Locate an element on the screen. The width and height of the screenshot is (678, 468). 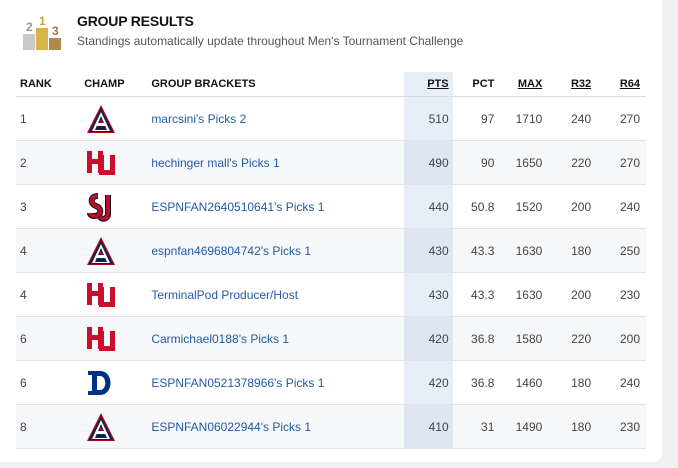
svg-text: 3 is located at coordinates (55, 31).